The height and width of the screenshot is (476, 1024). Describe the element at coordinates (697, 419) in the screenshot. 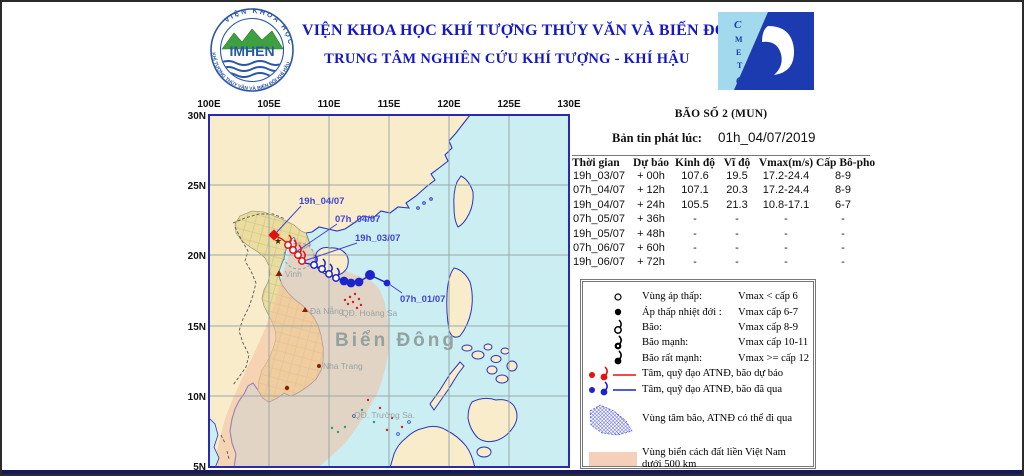

I see `legend-item-potential-area: Vùng tâm bão, ATNĐ có thể đi qua` at that location.